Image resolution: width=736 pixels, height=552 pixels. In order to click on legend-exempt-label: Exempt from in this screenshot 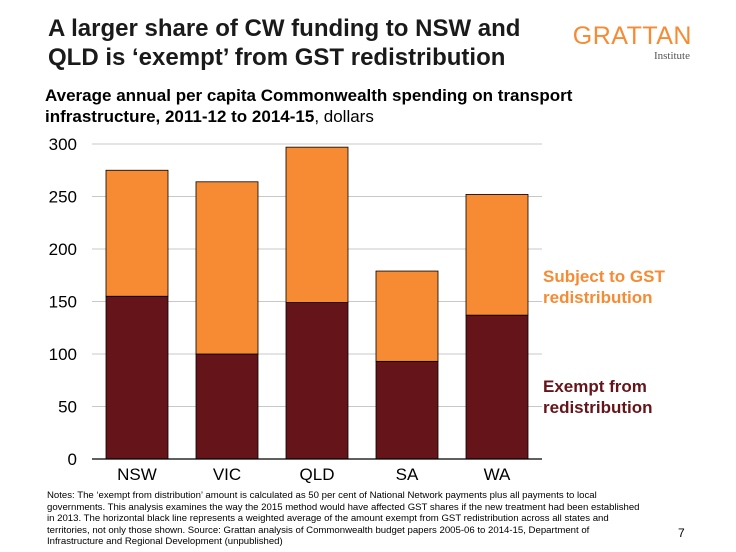, I will do `click(595, 386)`.